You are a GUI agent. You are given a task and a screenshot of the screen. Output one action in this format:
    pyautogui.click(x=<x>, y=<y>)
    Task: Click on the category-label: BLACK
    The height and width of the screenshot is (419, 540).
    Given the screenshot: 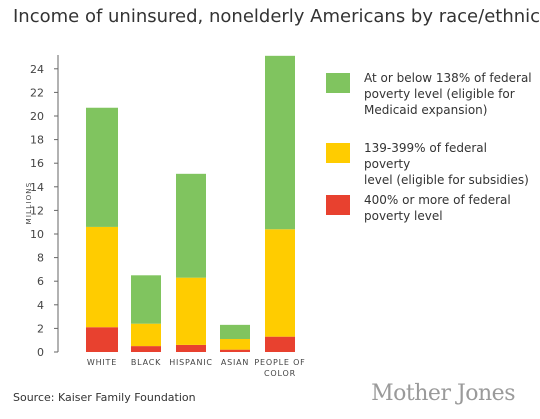 What is the action you would take?
    pyautogui.click(x=146, y=362)
    